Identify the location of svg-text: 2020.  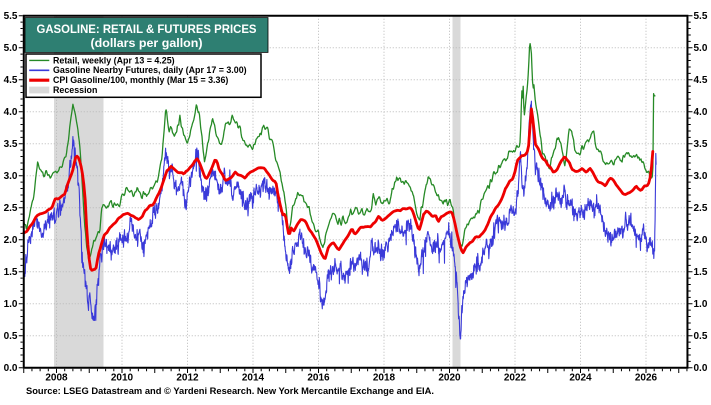
(449, 378).